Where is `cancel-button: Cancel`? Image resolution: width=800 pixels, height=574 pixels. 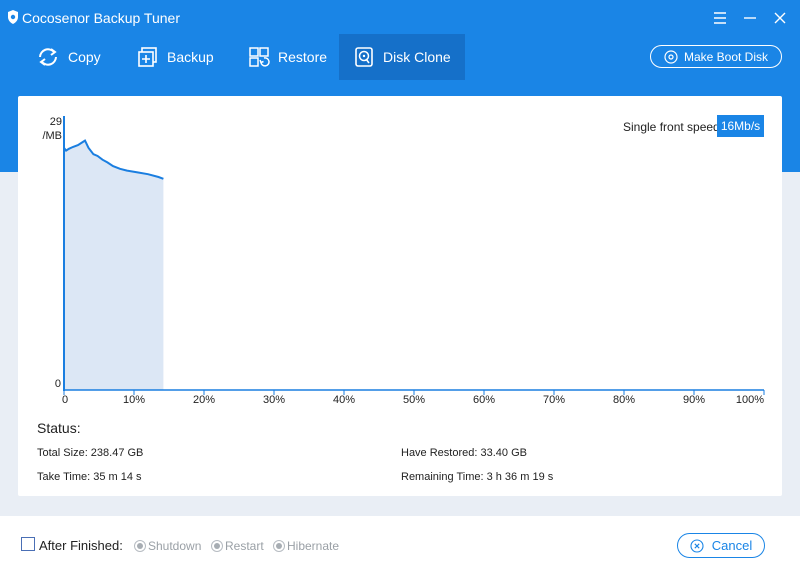 cancel-button: Cancel is located at coordinates (721, 545).